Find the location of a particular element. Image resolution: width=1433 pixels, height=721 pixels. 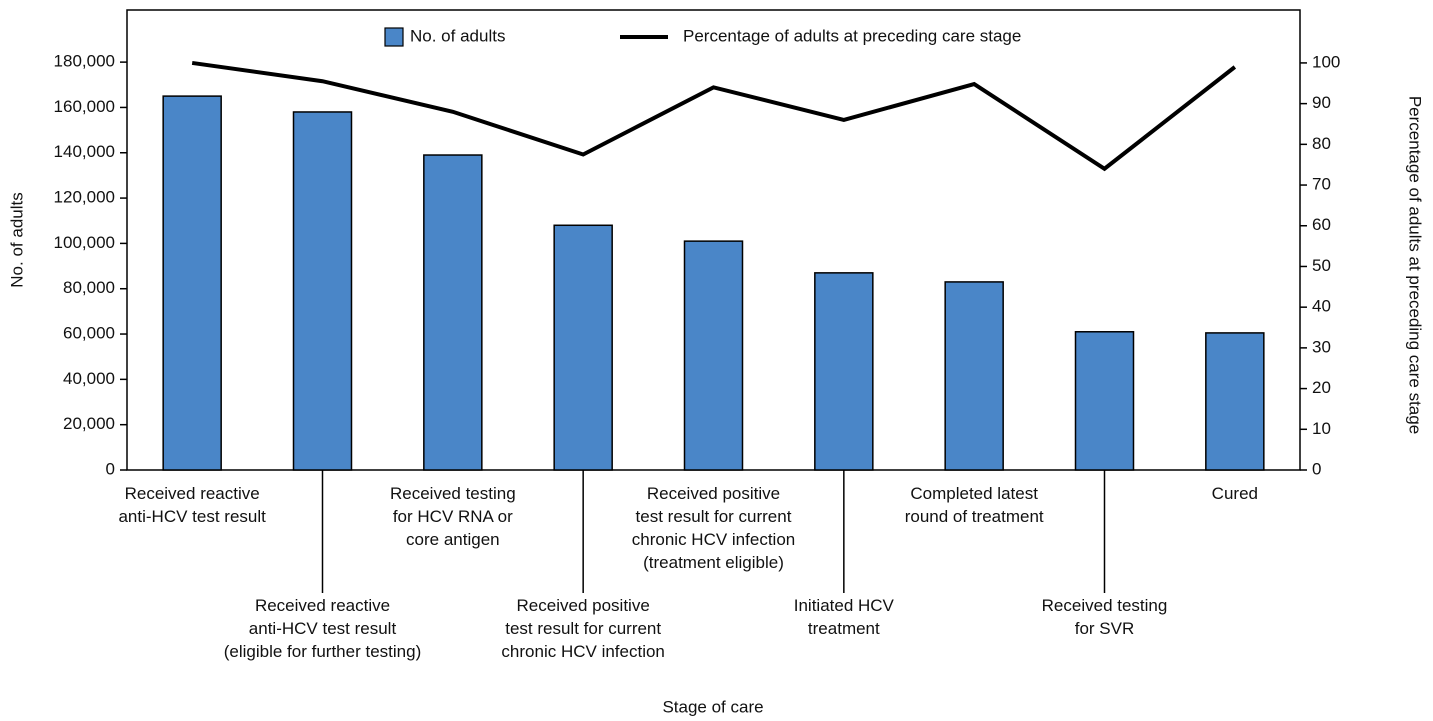

y2-tick-label: 70 is located at coordinates (1321, 184).